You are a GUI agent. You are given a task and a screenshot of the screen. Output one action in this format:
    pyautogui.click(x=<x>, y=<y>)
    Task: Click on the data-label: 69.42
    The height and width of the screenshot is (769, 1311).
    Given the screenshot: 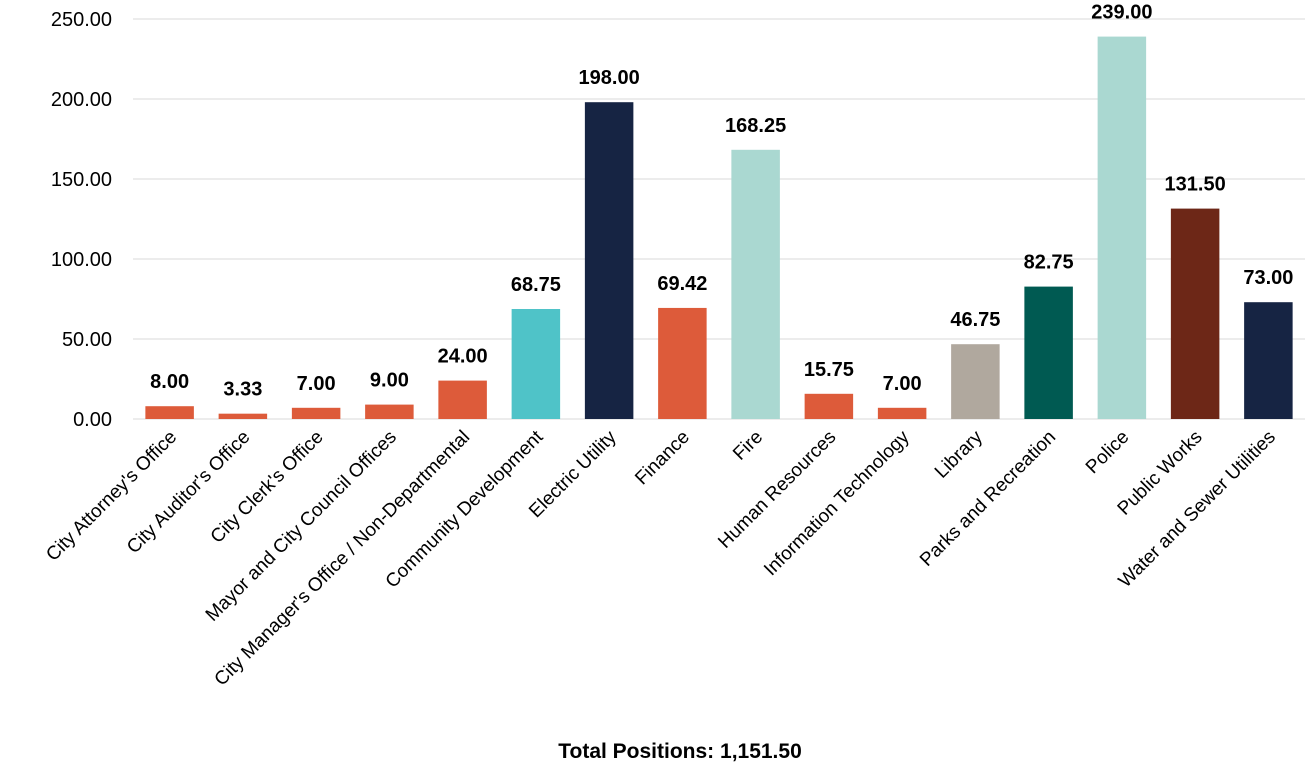 What is the action you would take?
    pyautogui.click(x=682, y=284)
    